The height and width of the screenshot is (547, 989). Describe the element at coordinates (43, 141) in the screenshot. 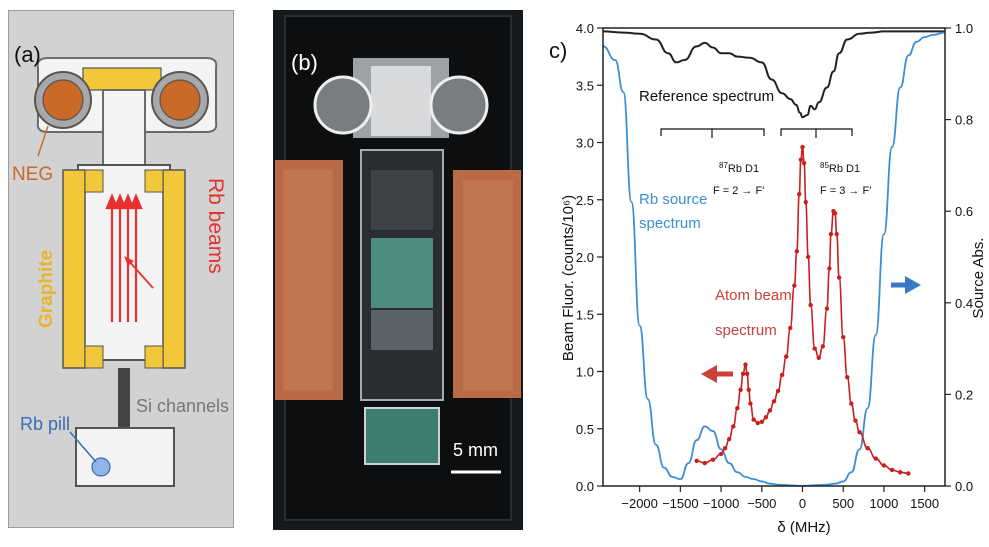

I see `neg-pointer` at that location.